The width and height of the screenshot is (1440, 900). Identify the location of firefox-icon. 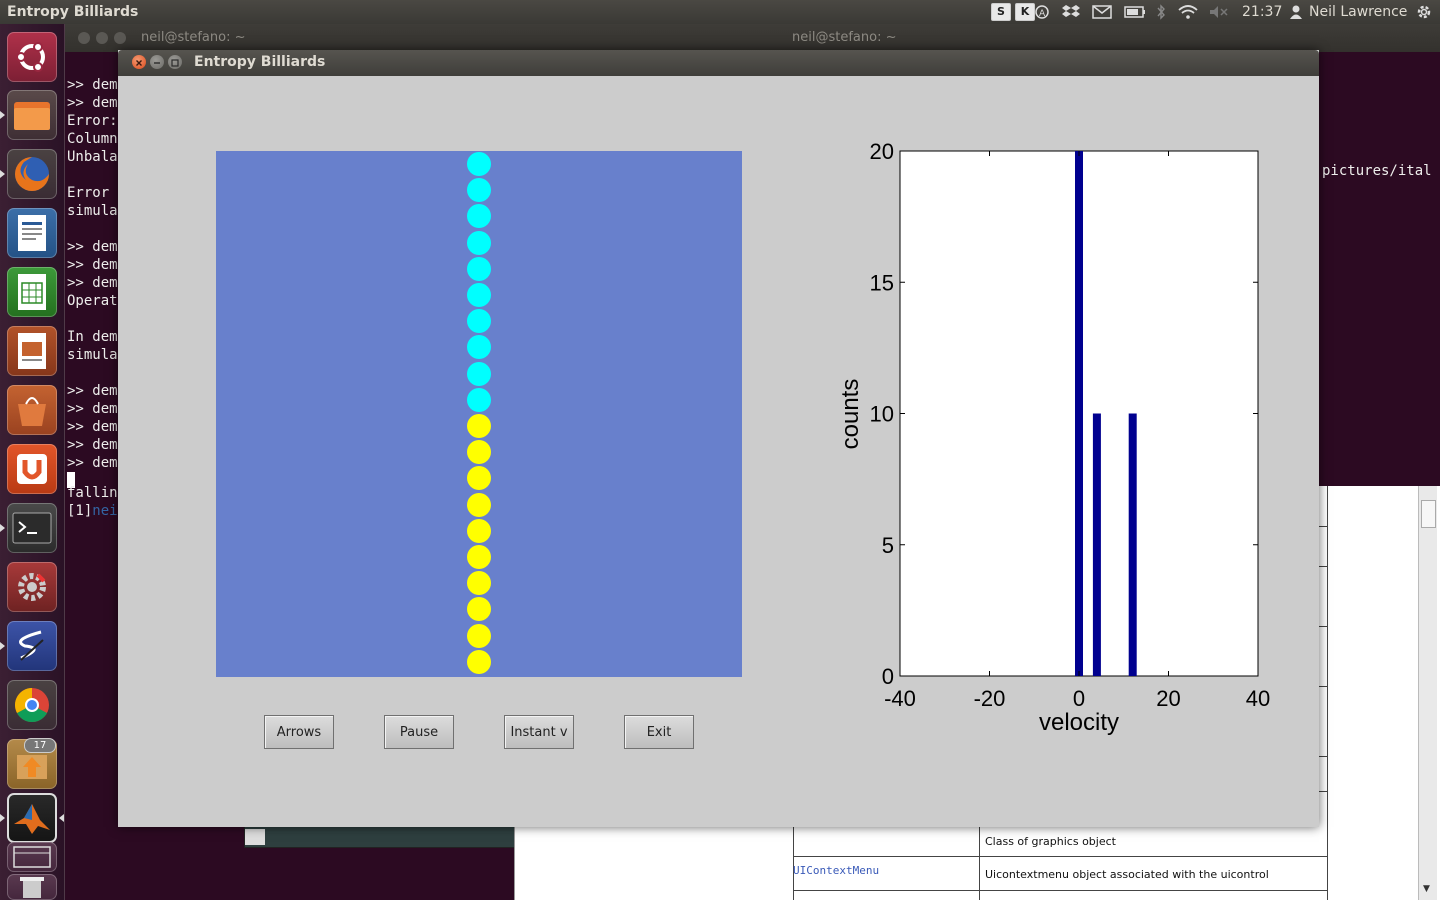
(32, 174).